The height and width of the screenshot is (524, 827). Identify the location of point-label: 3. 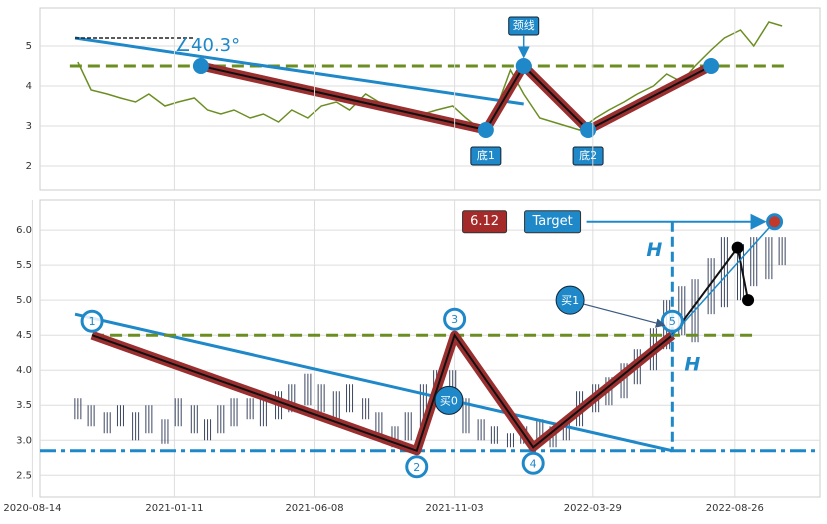
(454, 319).